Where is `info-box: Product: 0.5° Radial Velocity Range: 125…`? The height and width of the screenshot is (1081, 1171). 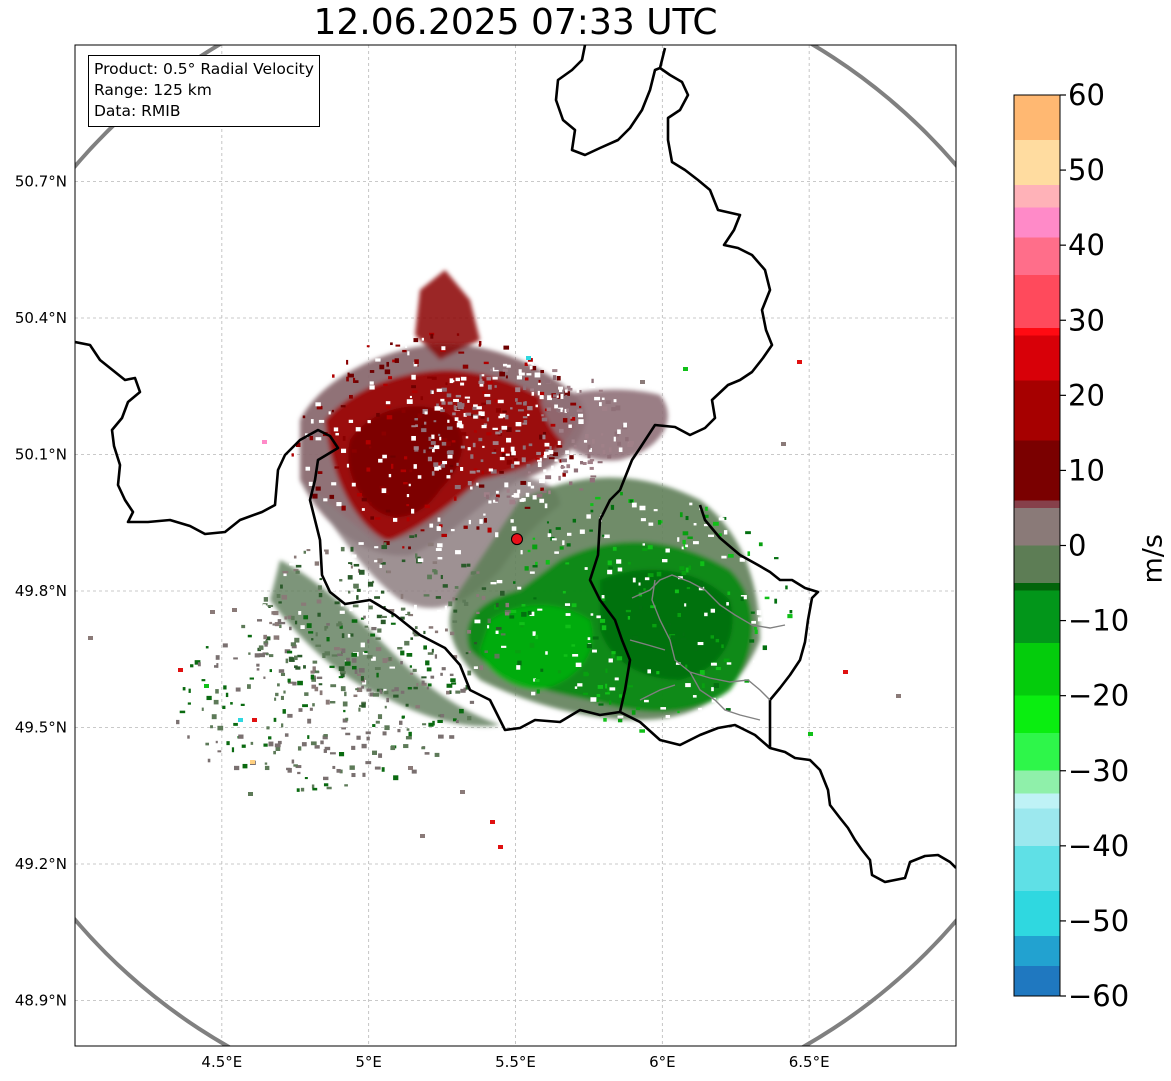
info-box: Product: 0.5° Radial Velocity Range: 125… is located at coordinates (204, 91).